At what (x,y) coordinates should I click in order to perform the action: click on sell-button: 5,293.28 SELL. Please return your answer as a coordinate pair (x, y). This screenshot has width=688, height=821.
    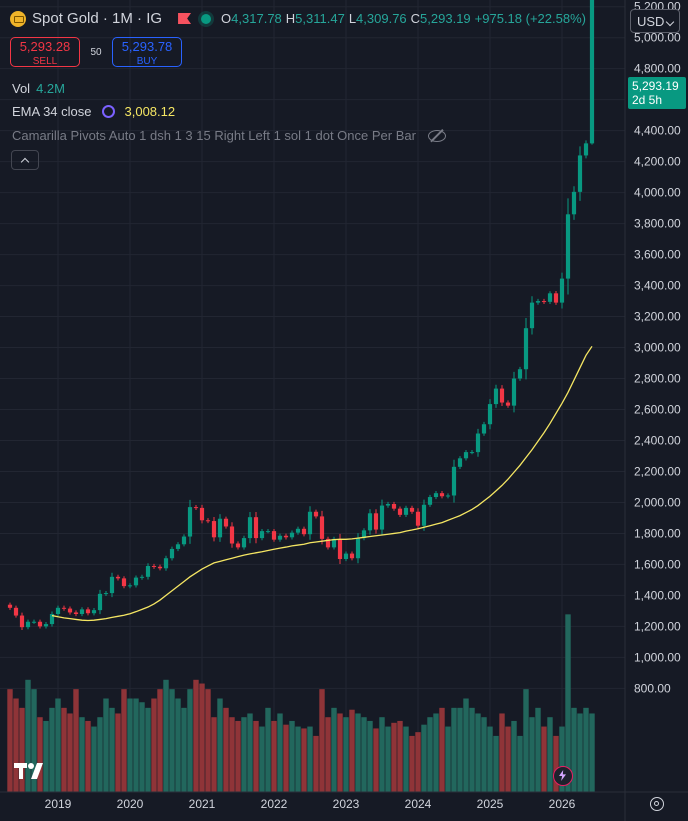
    Looking at the image, I should click on (45, 52).